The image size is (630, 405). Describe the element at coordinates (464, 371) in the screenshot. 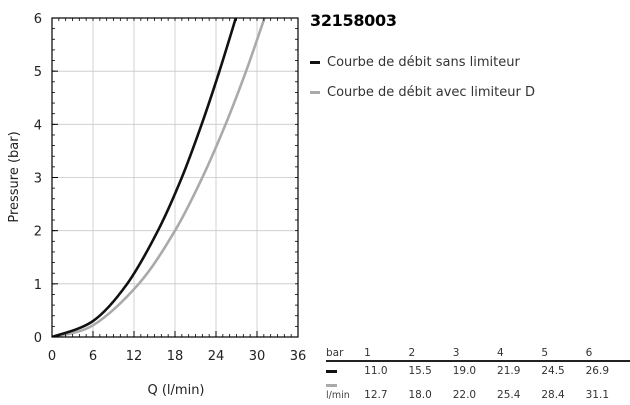

I see `flow-value: 19.0` at that location.